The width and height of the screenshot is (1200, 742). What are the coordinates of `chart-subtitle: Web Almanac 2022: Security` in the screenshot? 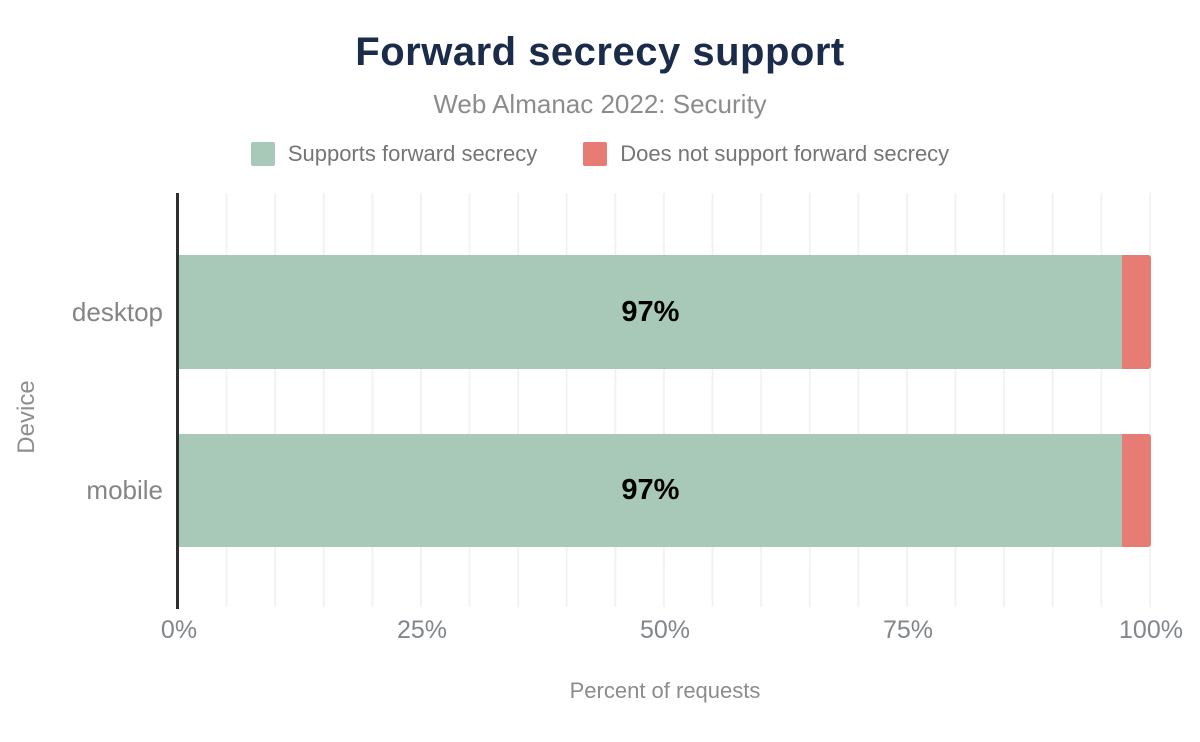 It's located at (600, 104).